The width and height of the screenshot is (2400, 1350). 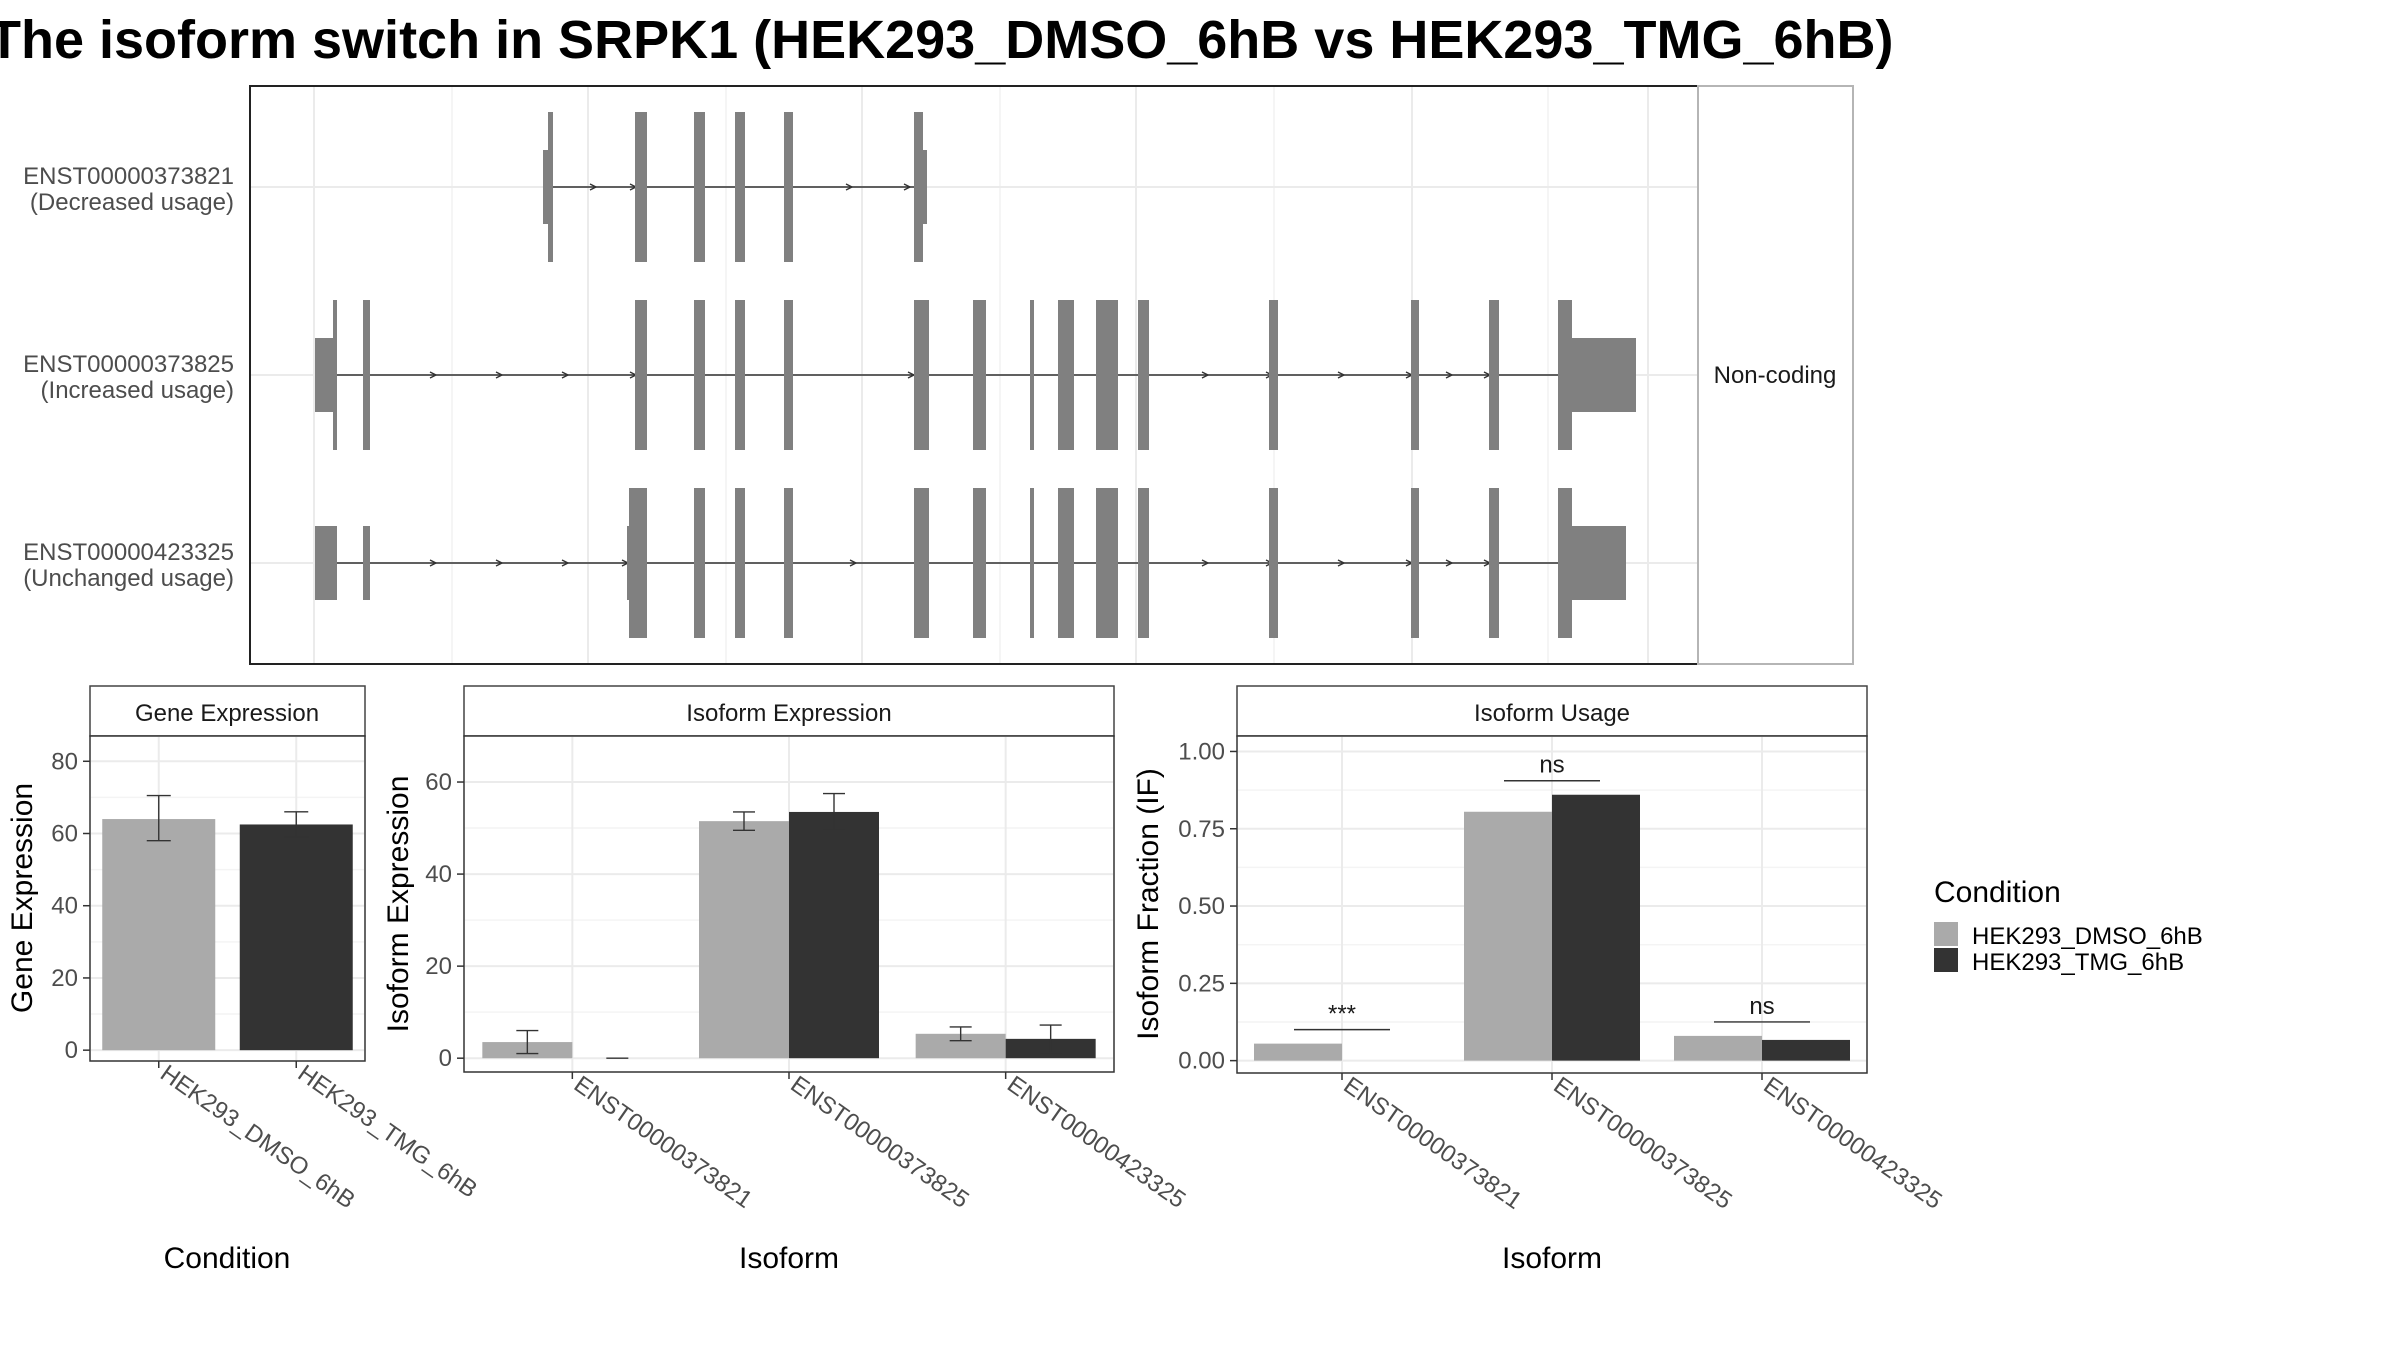 What do you see at coordinates (1603, 375) in the screenshot?
I see `iso2-exon-utr` at bounding box center [1603, 375].